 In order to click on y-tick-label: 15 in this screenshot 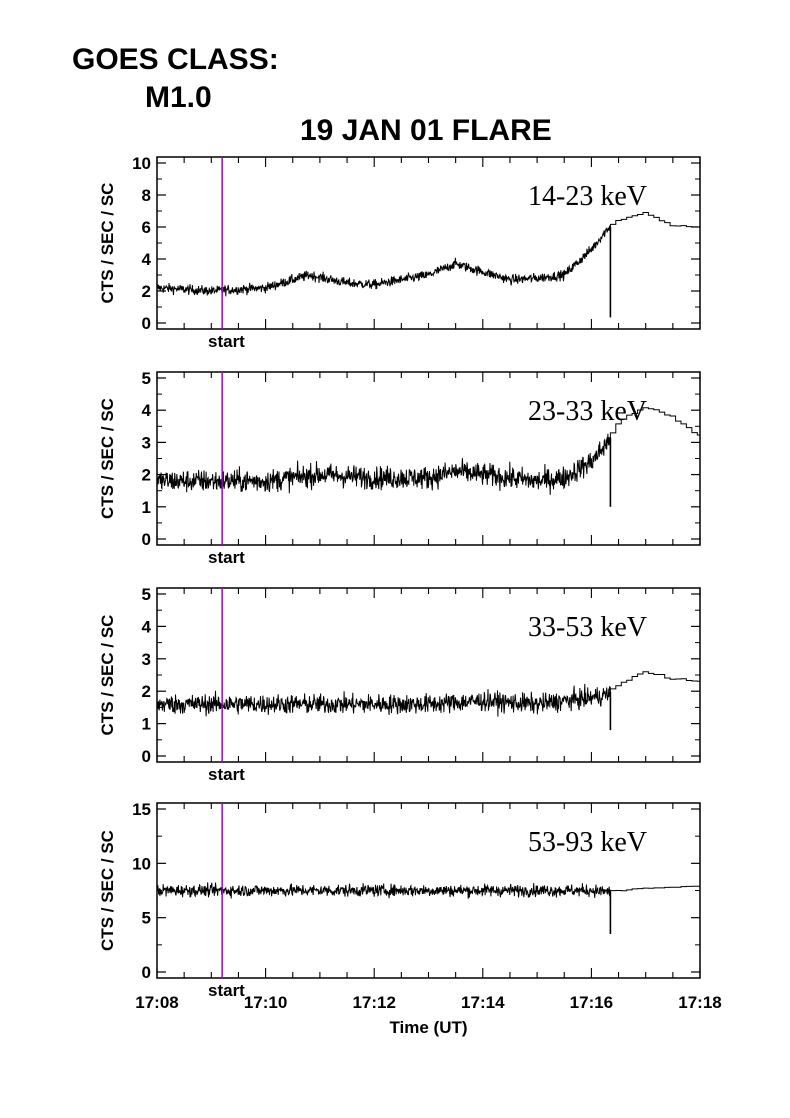, I will do `click(141, 809)`.